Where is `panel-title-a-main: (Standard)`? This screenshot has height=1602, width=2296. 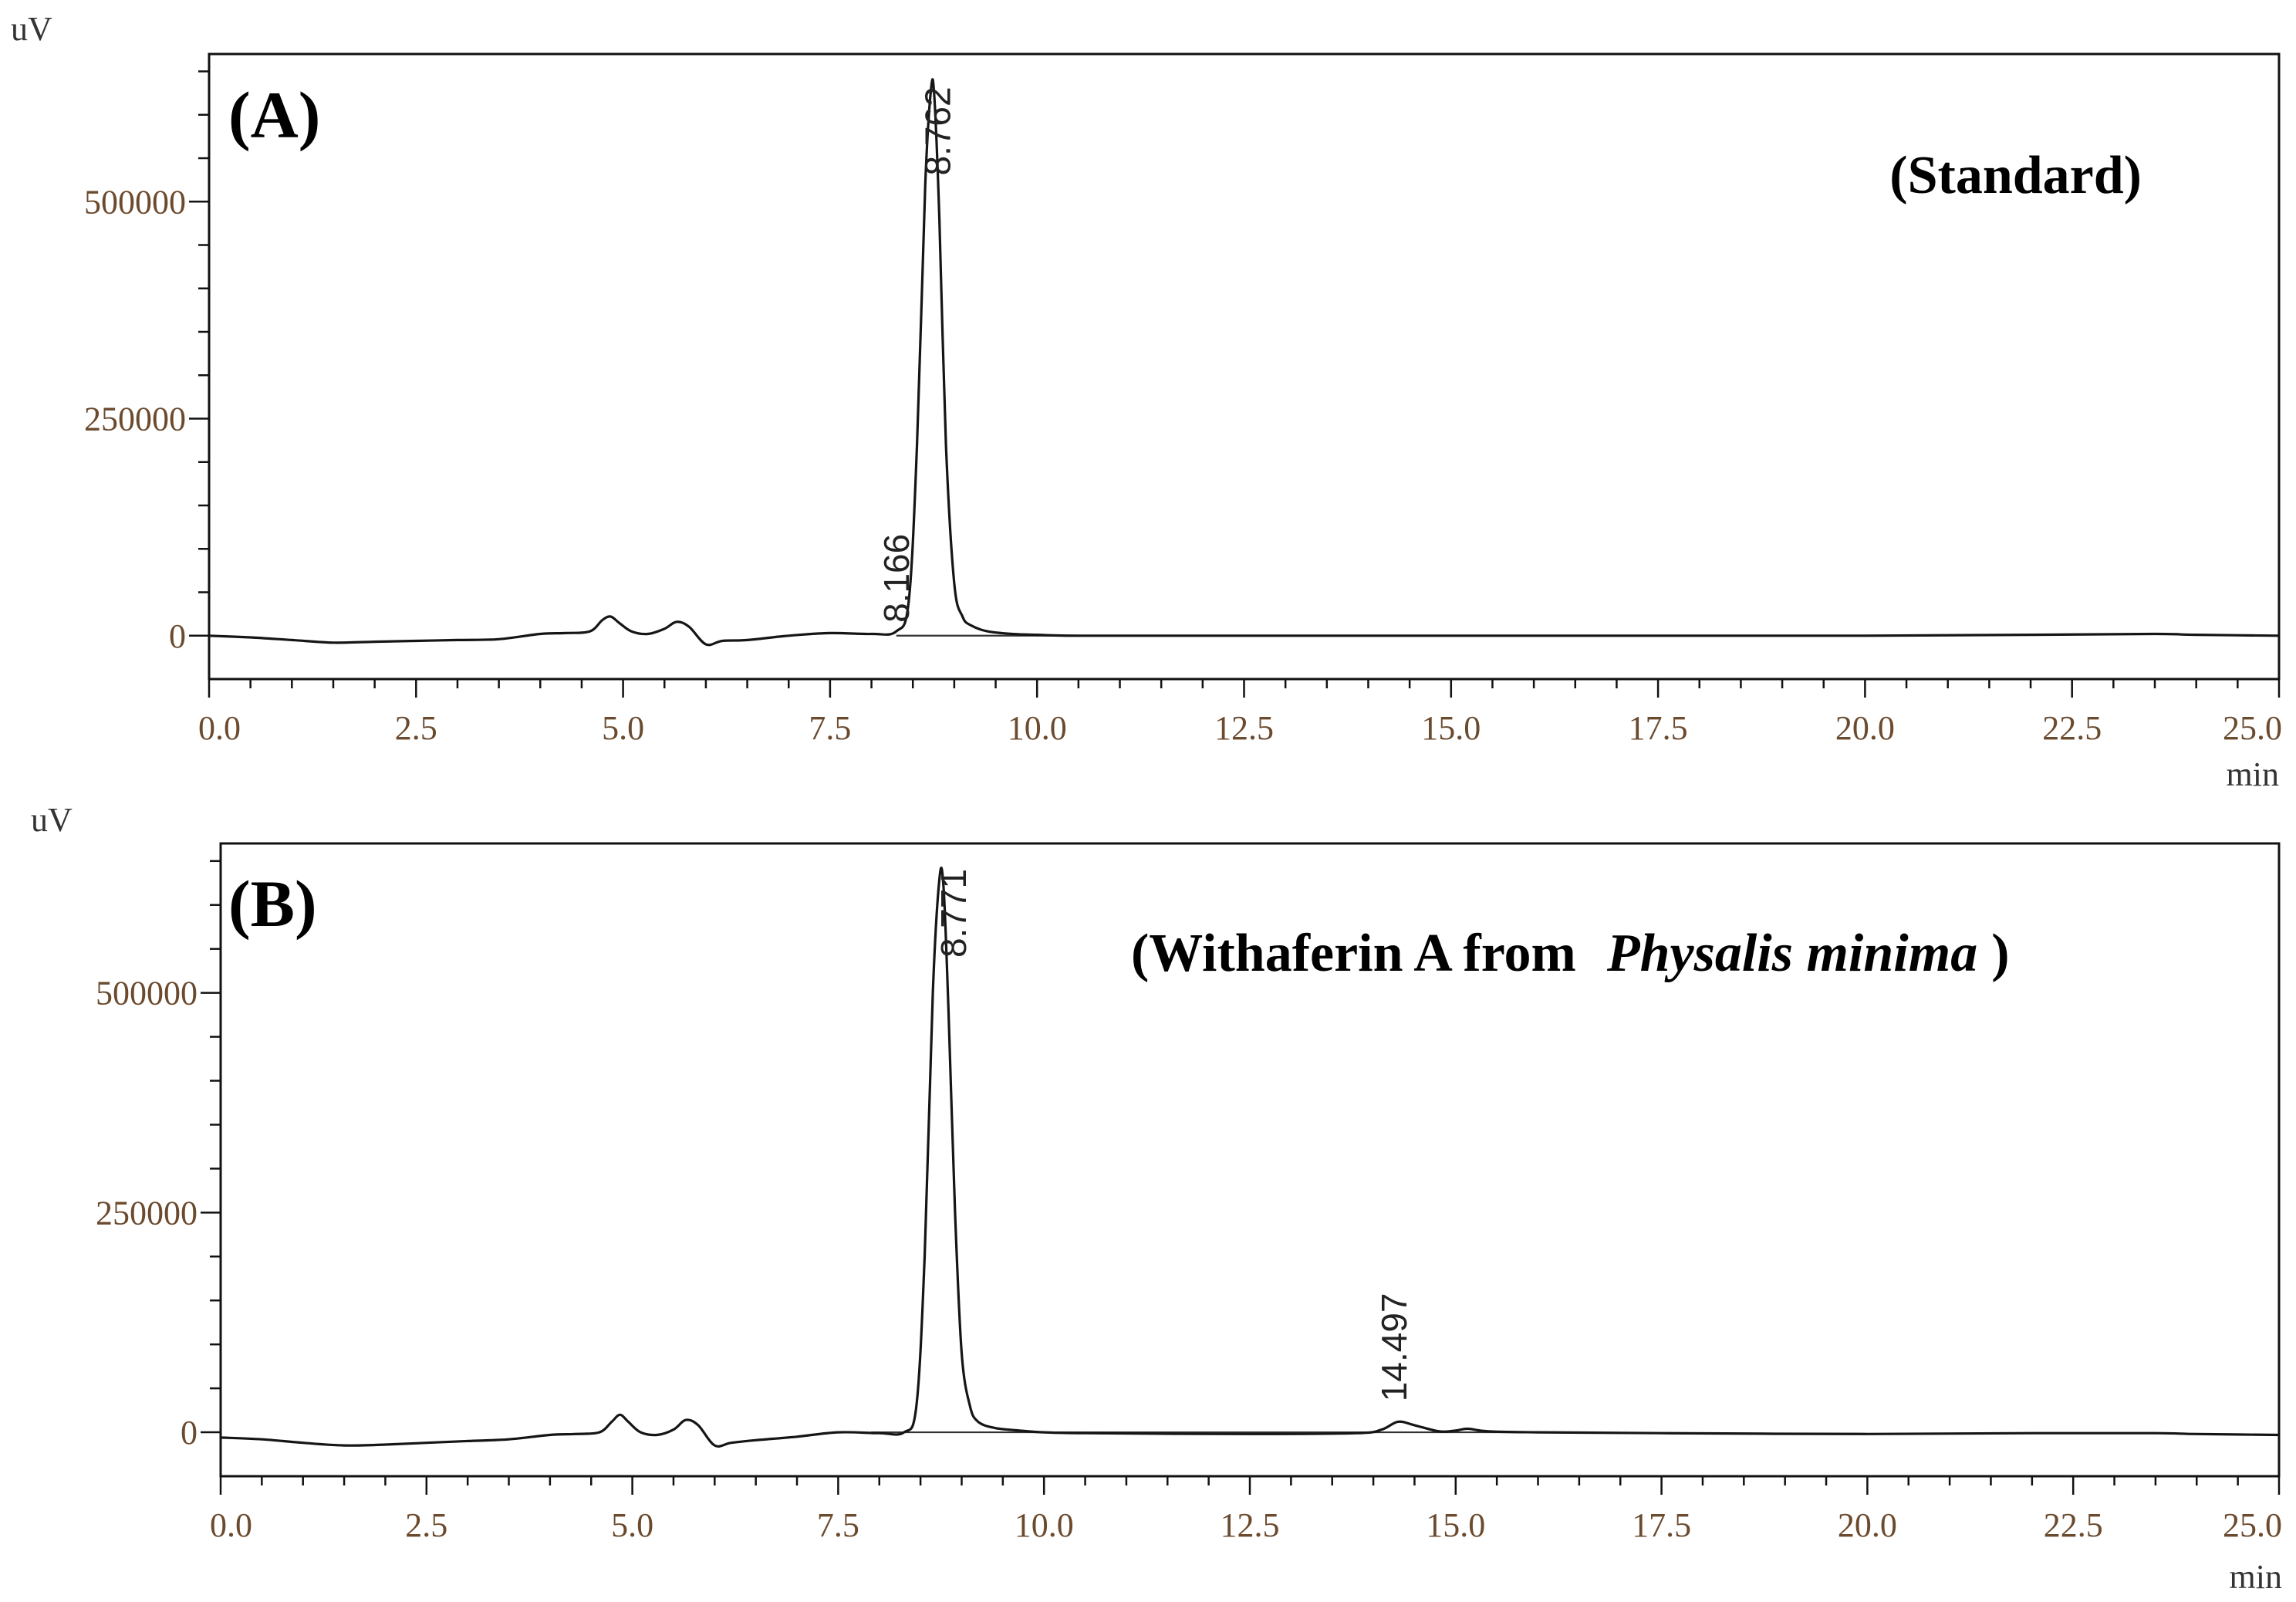
panel-title-a-main: (Standard) is located at coordinates (2015, 175).